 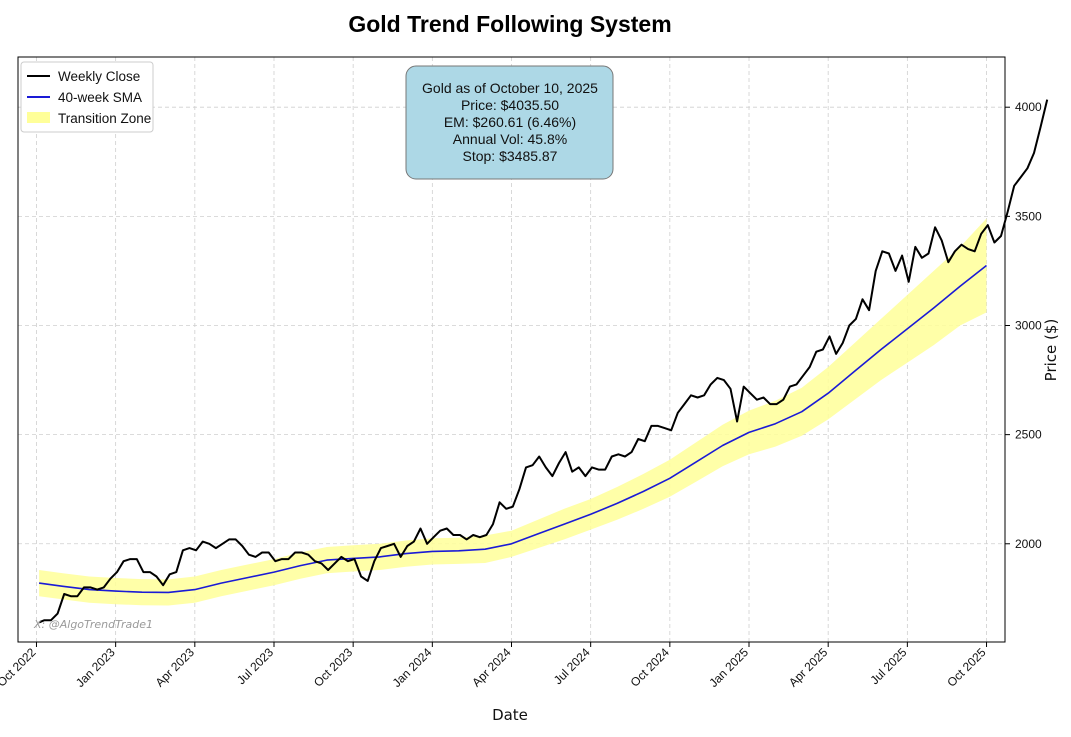 I want to click on legend-label-sma: 40-week SMA, so click(x=100, y=97).